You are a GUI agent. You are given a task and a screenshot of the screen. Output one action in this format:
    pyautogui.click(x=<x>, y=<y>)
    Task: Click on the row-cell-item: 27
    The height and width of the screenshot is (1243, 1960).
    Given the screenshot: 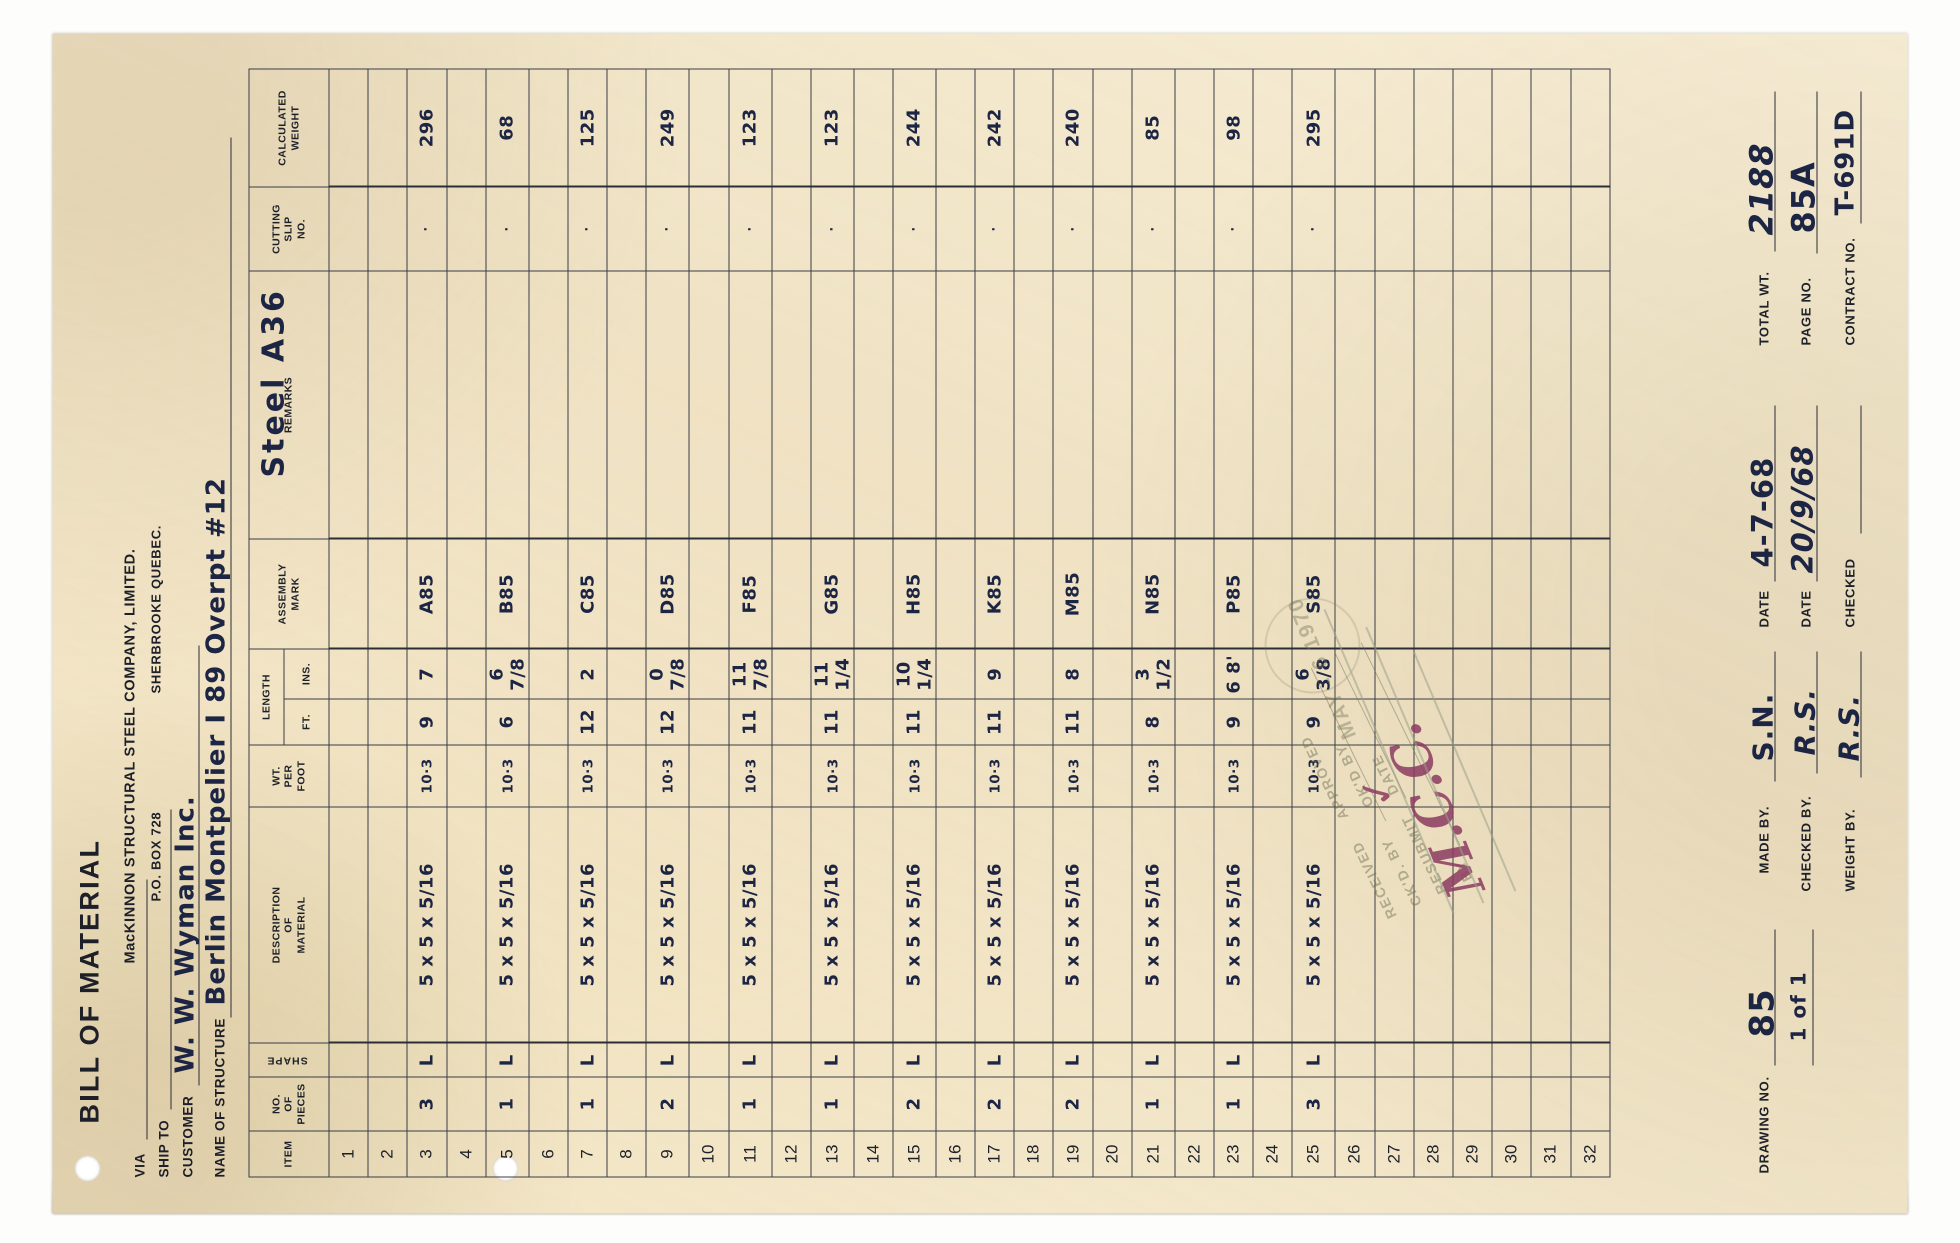 What is the action you would take?
    pyautogui.click(x=1394, y=1153)
    